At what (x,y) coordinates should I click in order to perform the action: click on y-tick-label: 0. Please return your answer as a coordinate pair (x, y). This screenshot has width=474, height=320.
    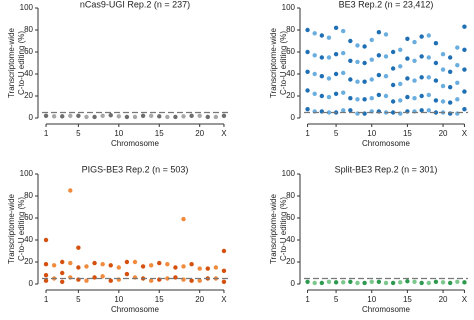
    Looking at the image, I should click on (31, 117).